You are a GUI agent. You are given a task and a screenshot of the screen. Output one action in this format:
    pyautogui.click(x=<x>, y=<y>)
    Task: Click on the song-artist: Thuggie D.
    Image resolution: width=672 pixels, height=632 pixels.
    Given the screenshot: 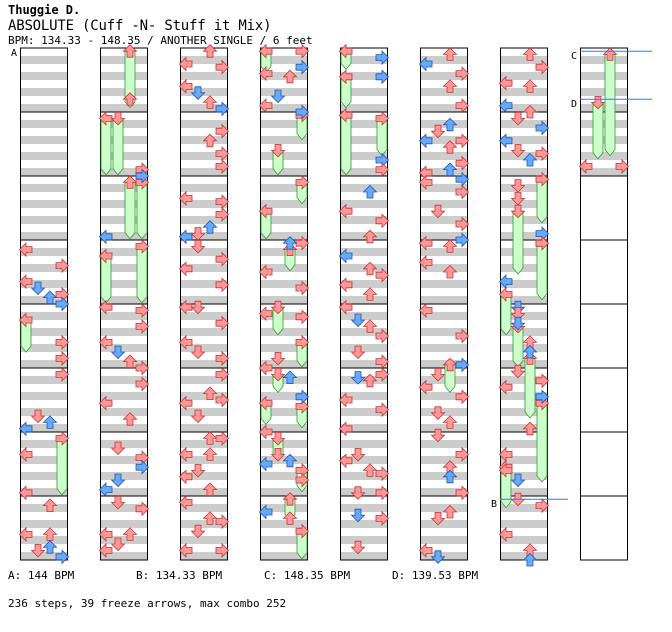 What is the action you would take?
    pyautogui.click(x=44, y=10)
    